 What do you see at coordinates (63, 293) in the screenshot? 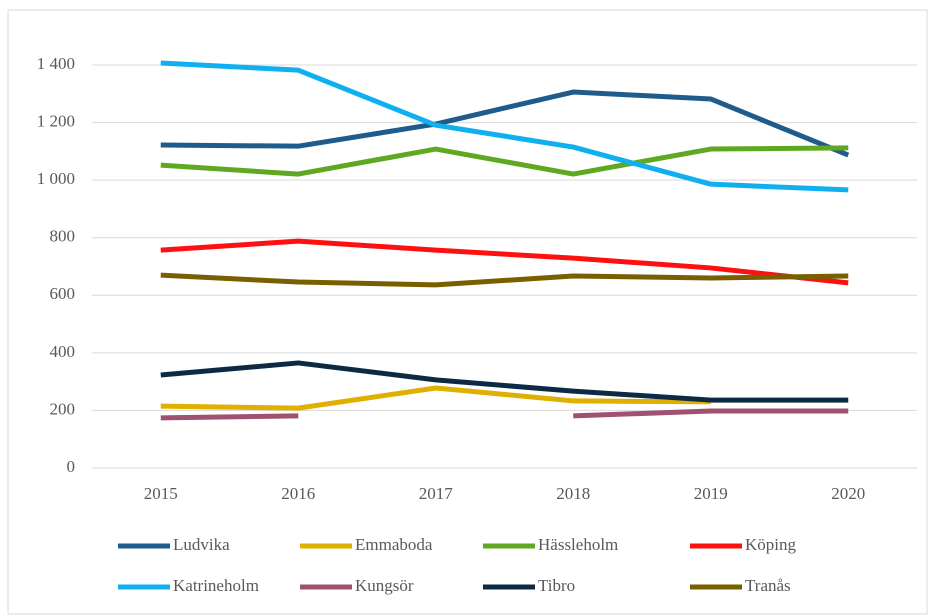
I see `y-tick-label: 600` at bounding box center [63, 293].